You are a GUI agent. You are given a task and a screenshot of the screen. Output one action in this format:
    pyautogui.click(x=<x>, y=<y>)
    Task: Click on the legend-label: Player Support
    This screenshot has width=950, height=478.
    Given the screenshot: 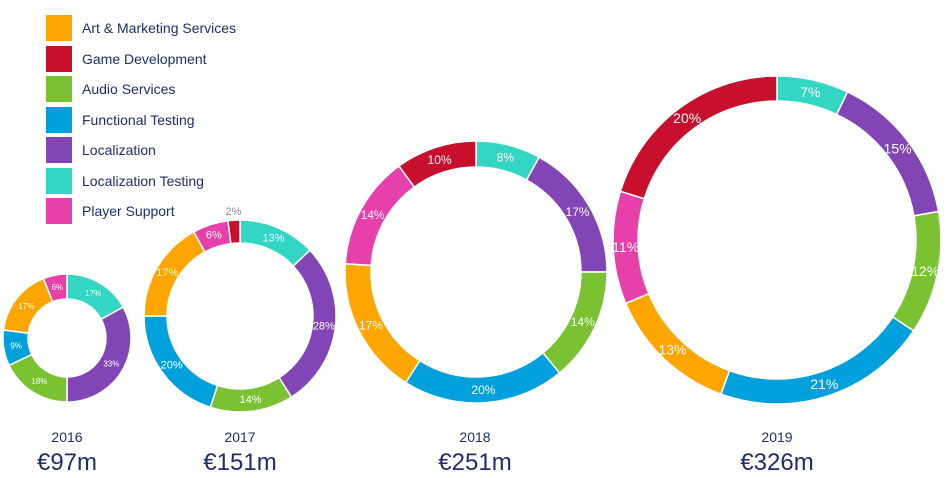 What is the action you would take?
    pyautogui.click(x=128, y=211)
    